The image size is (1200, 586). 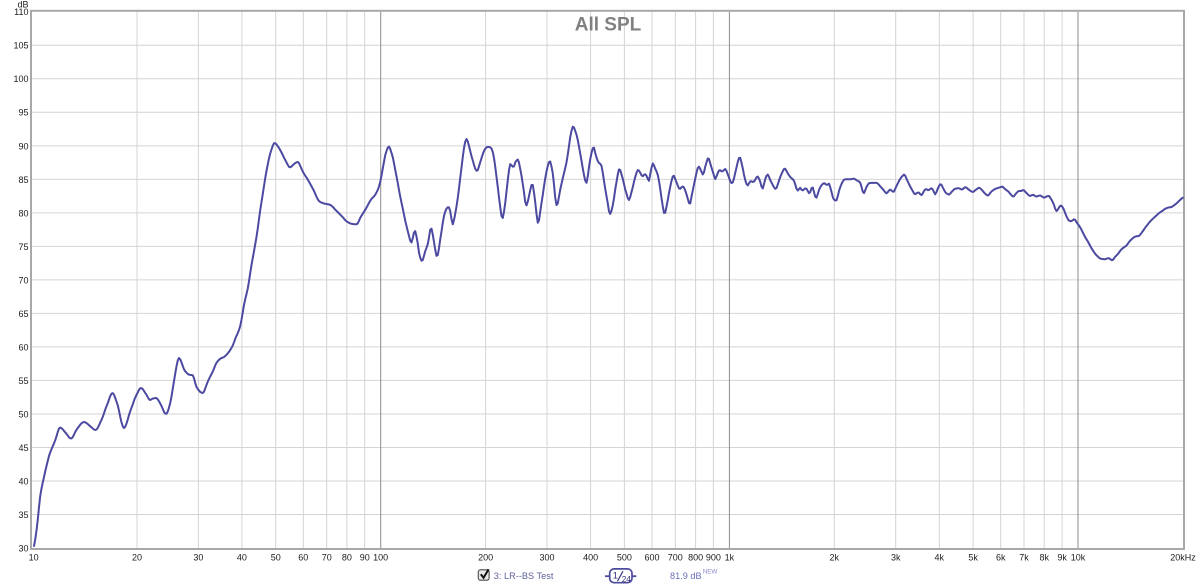 I want to click on svg-text: 110, so click(x=21, y=12).